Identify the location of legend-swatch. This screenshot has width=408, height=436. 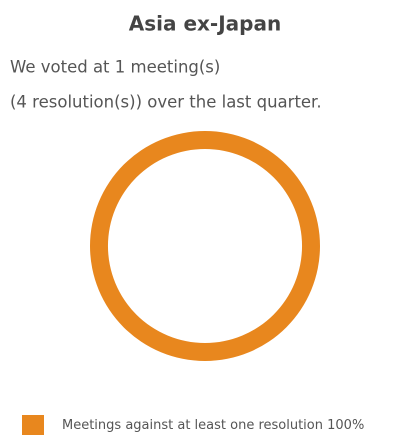
(33, 425).